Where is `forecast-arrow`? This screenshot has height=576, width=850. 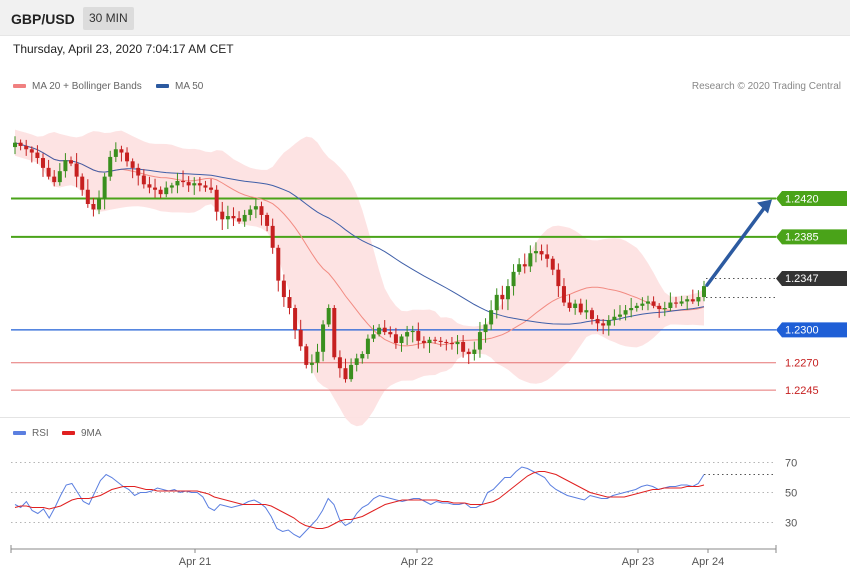
forecast-arrow is located at coordinates (738, 243).